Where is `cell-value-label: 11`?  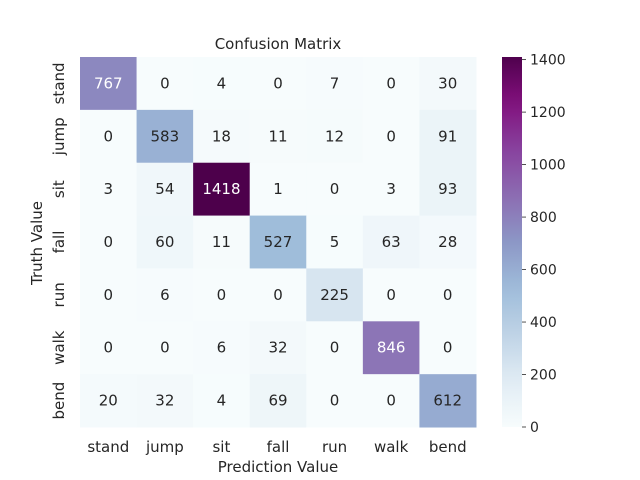
cell-value-label: 11 is located at coordinates (221, 242).